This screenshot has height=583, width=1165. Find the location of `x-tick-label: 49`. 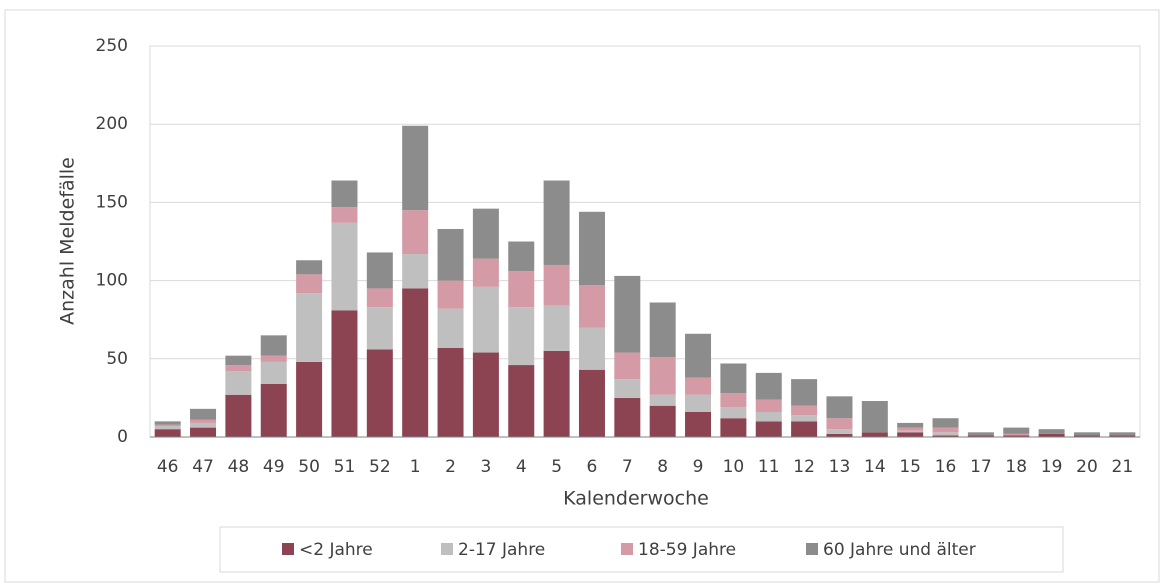

x-tick-label: 49 is located at coordinates (274, 467).